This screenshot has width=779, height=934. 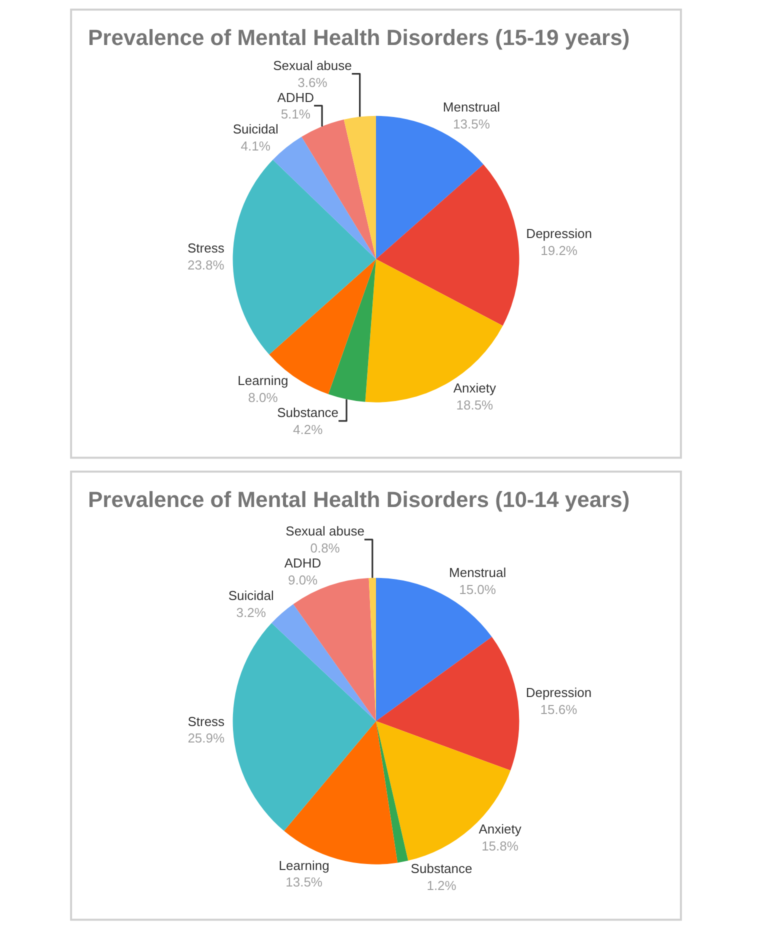 I want to click on chart-title: Prevalence of Mental Health Disorders (10-14 years), so click(x=359, y=499).